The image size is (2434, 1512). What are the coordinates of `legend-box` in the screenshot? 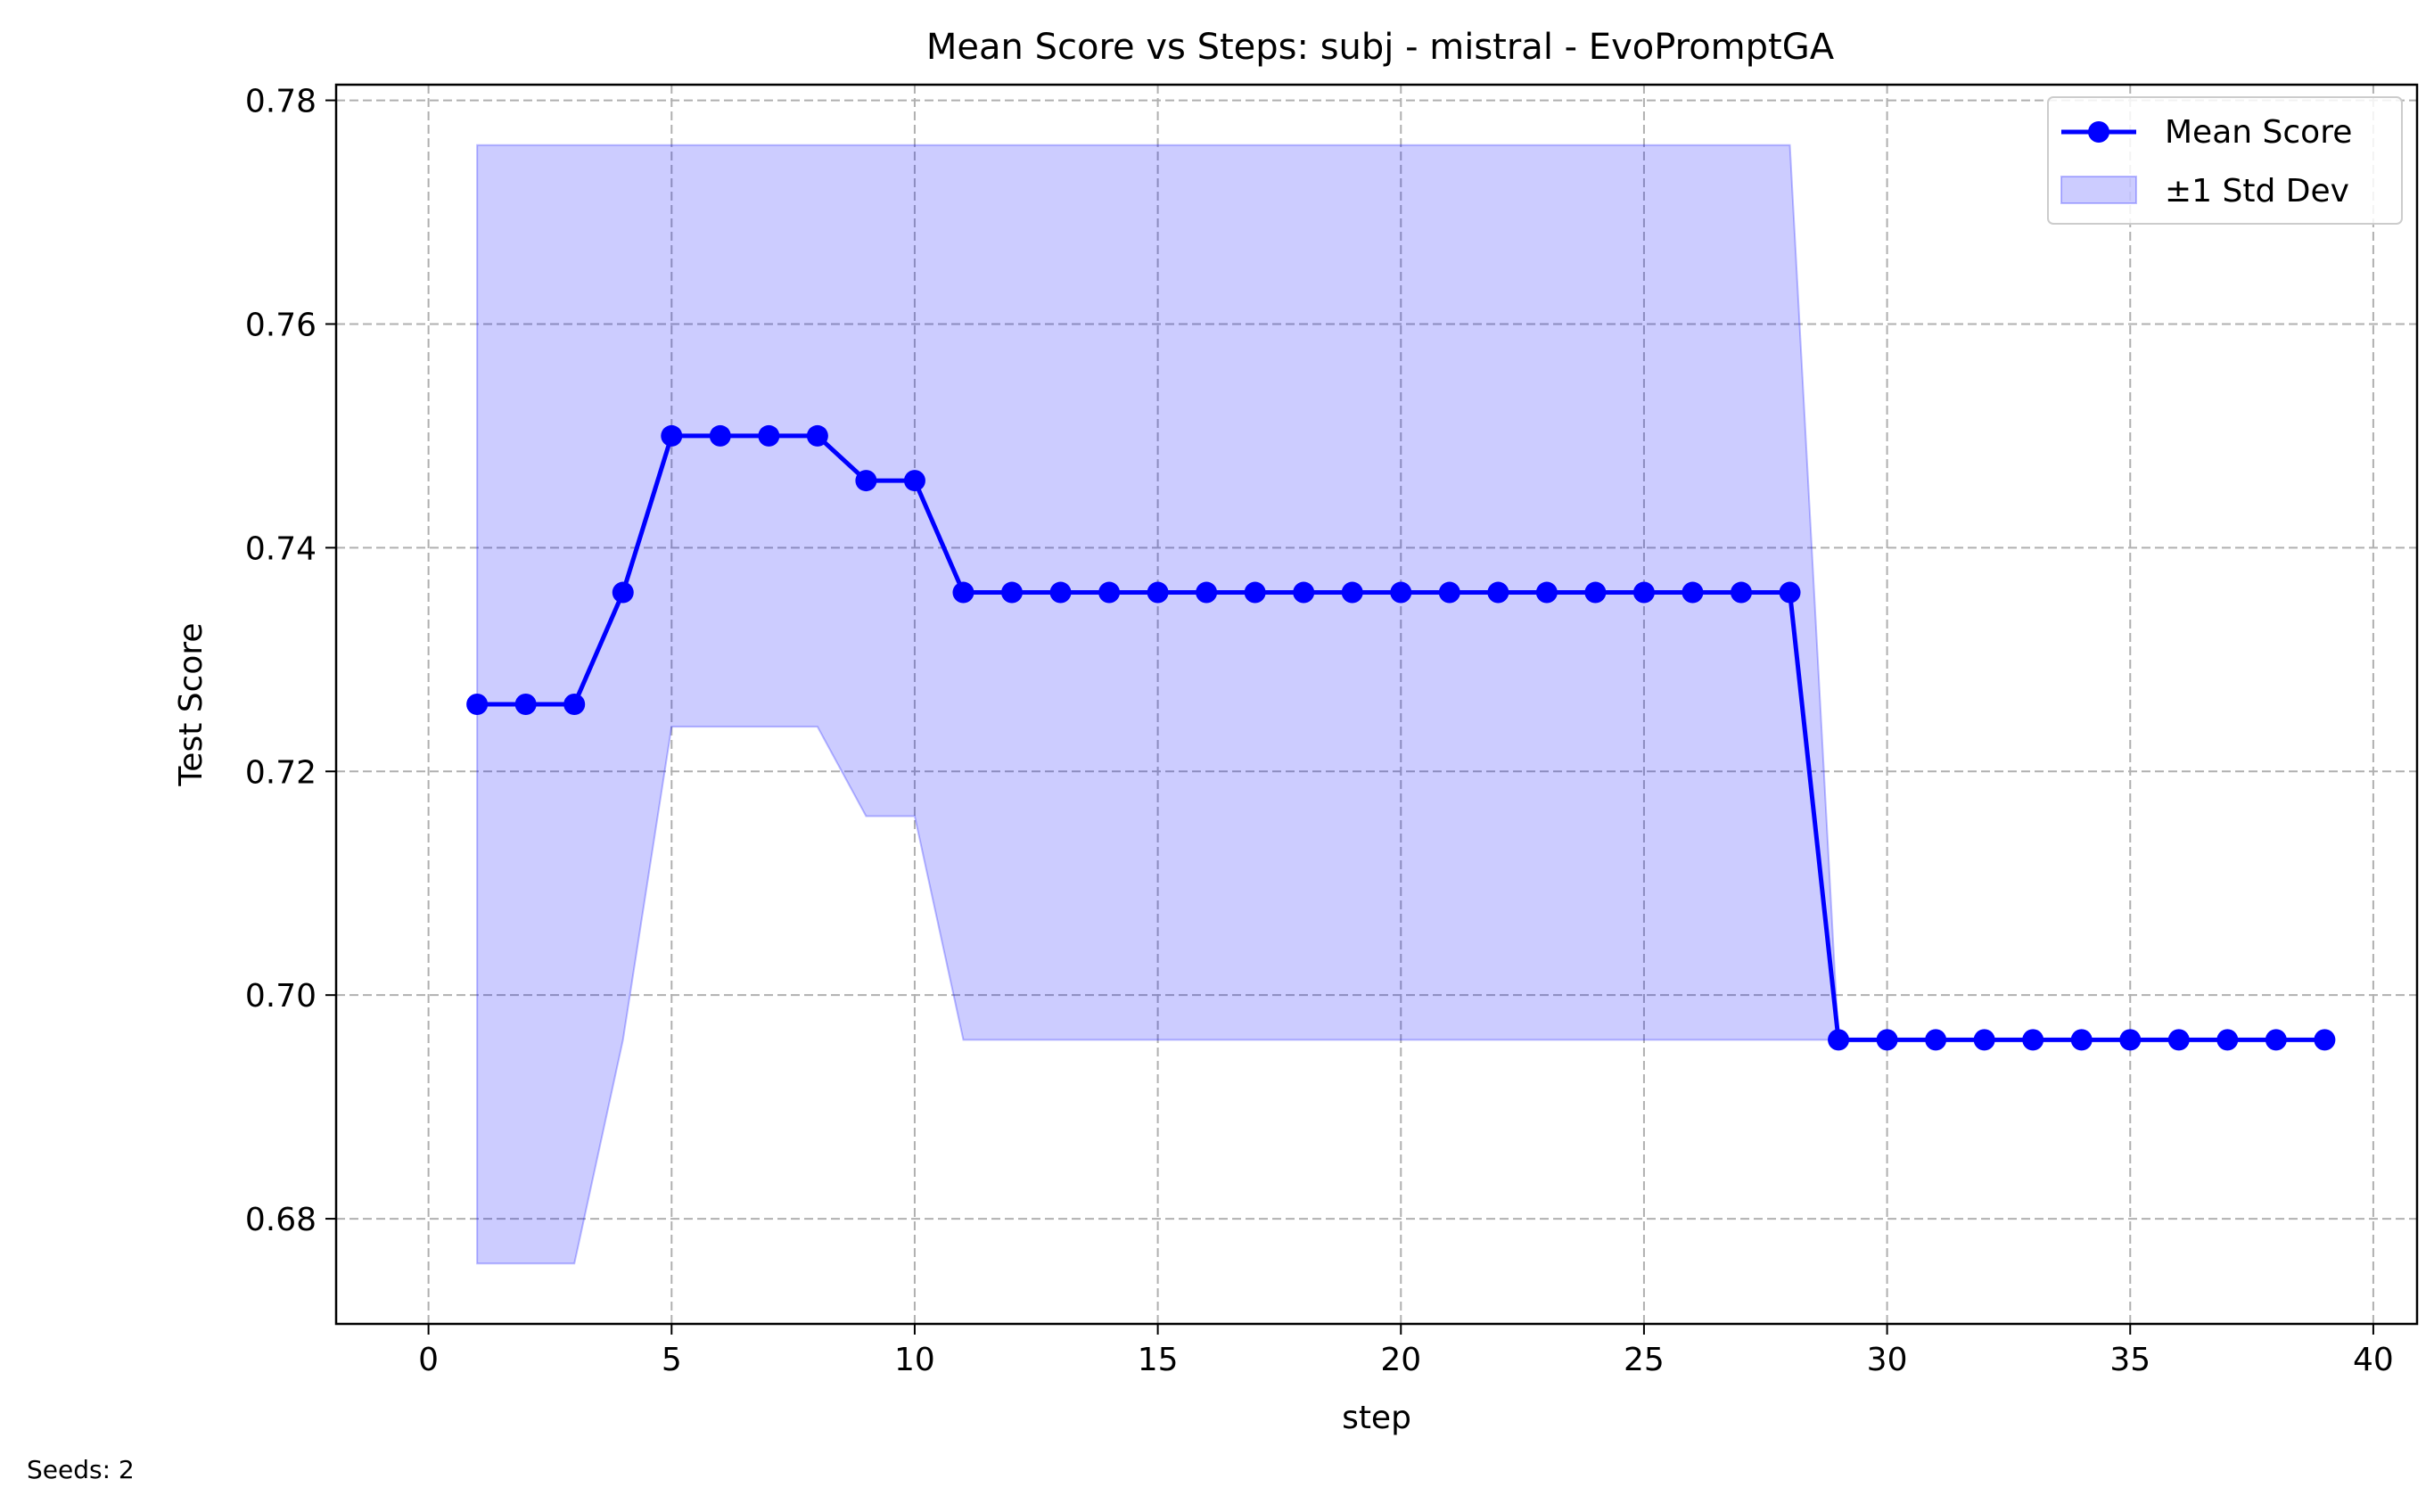 It's located at (2225, 160).